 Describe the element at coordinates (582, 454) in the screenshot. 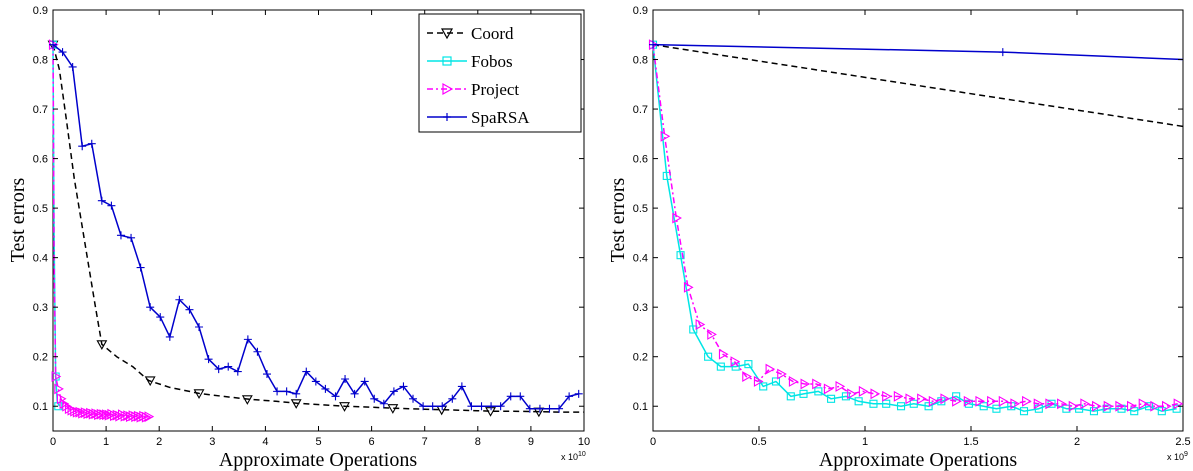

I see `left-x-multiplier-exp: 10` at that location.